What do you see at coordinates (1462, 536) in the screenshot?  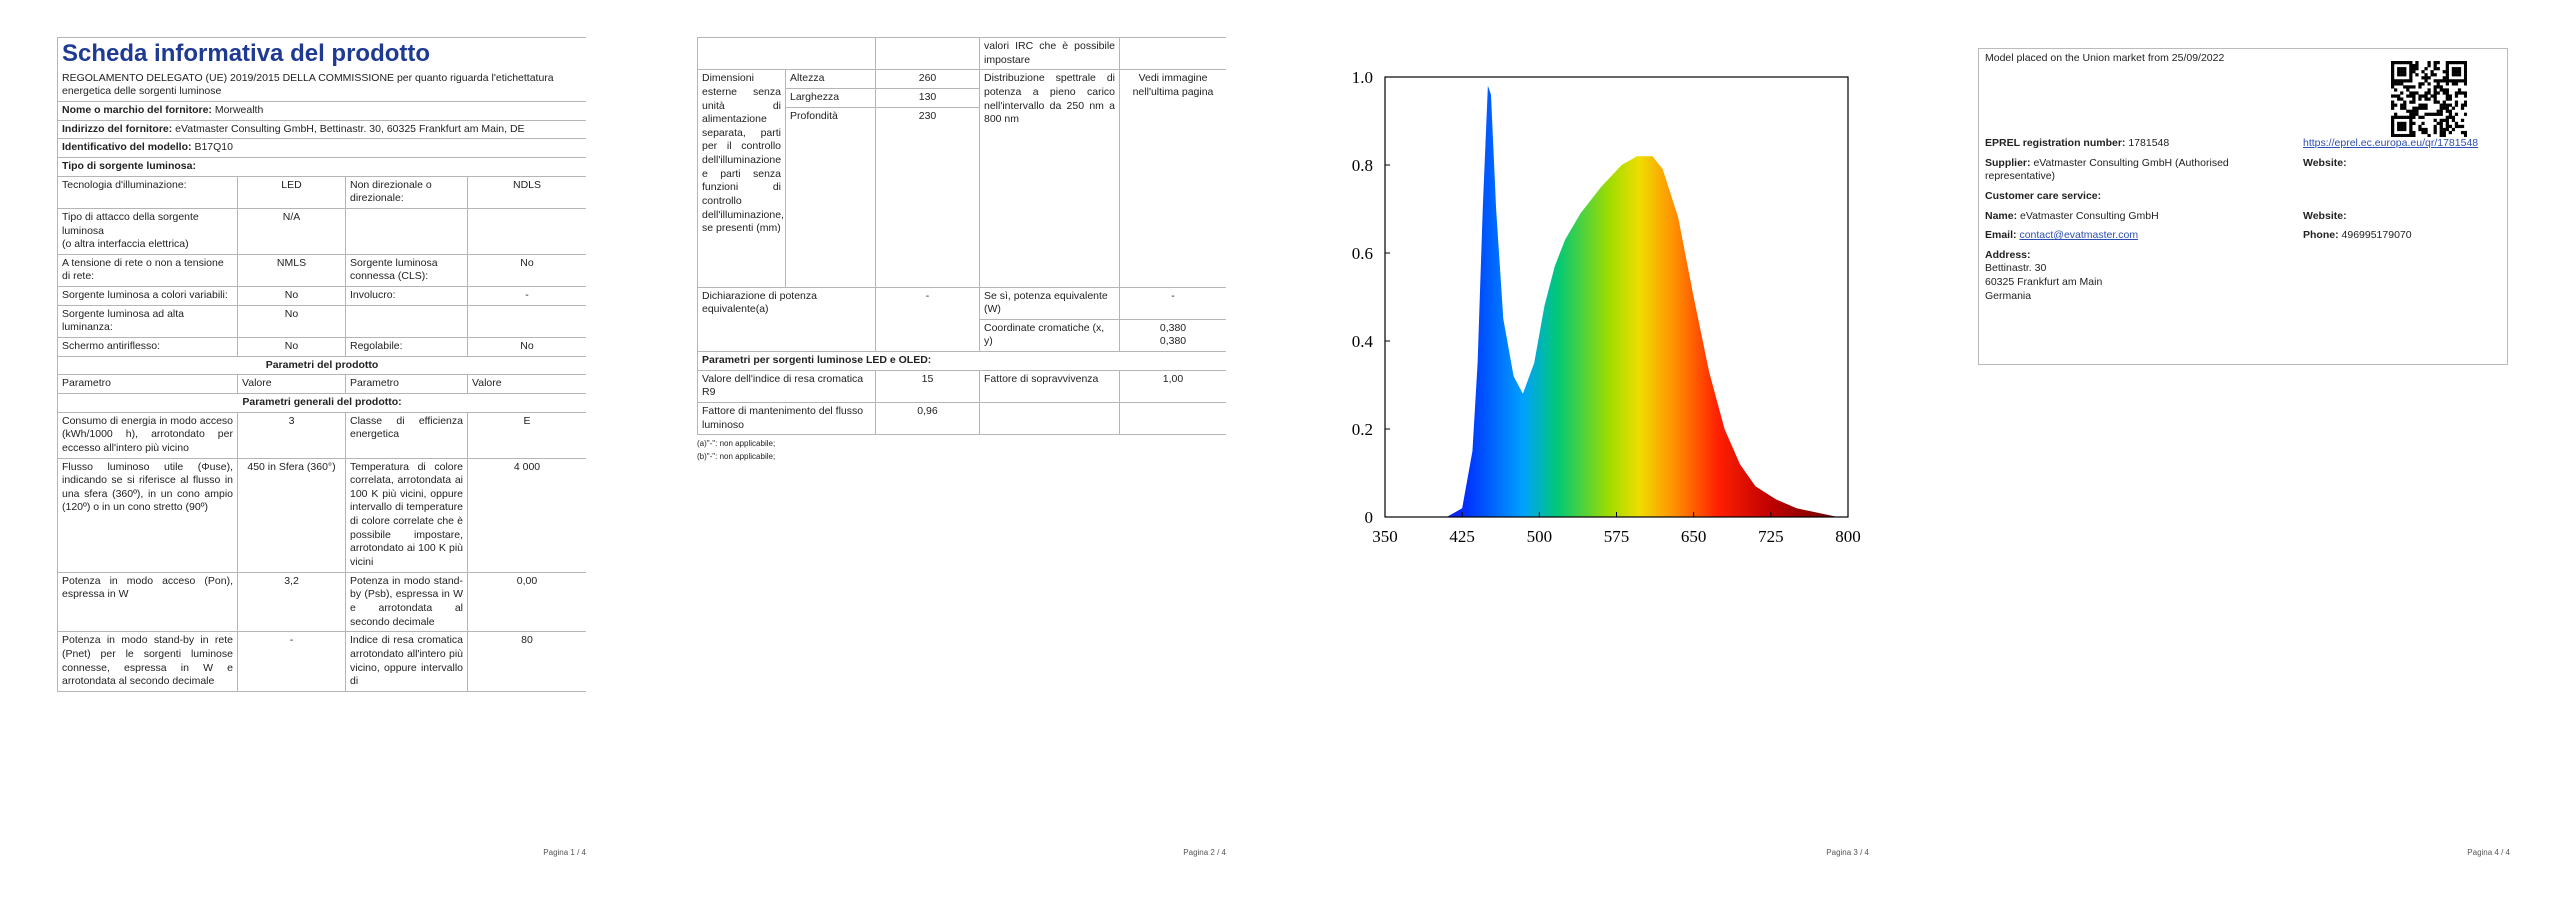 I see `x-tick-label: 425` at bounding box center [1462, 536].